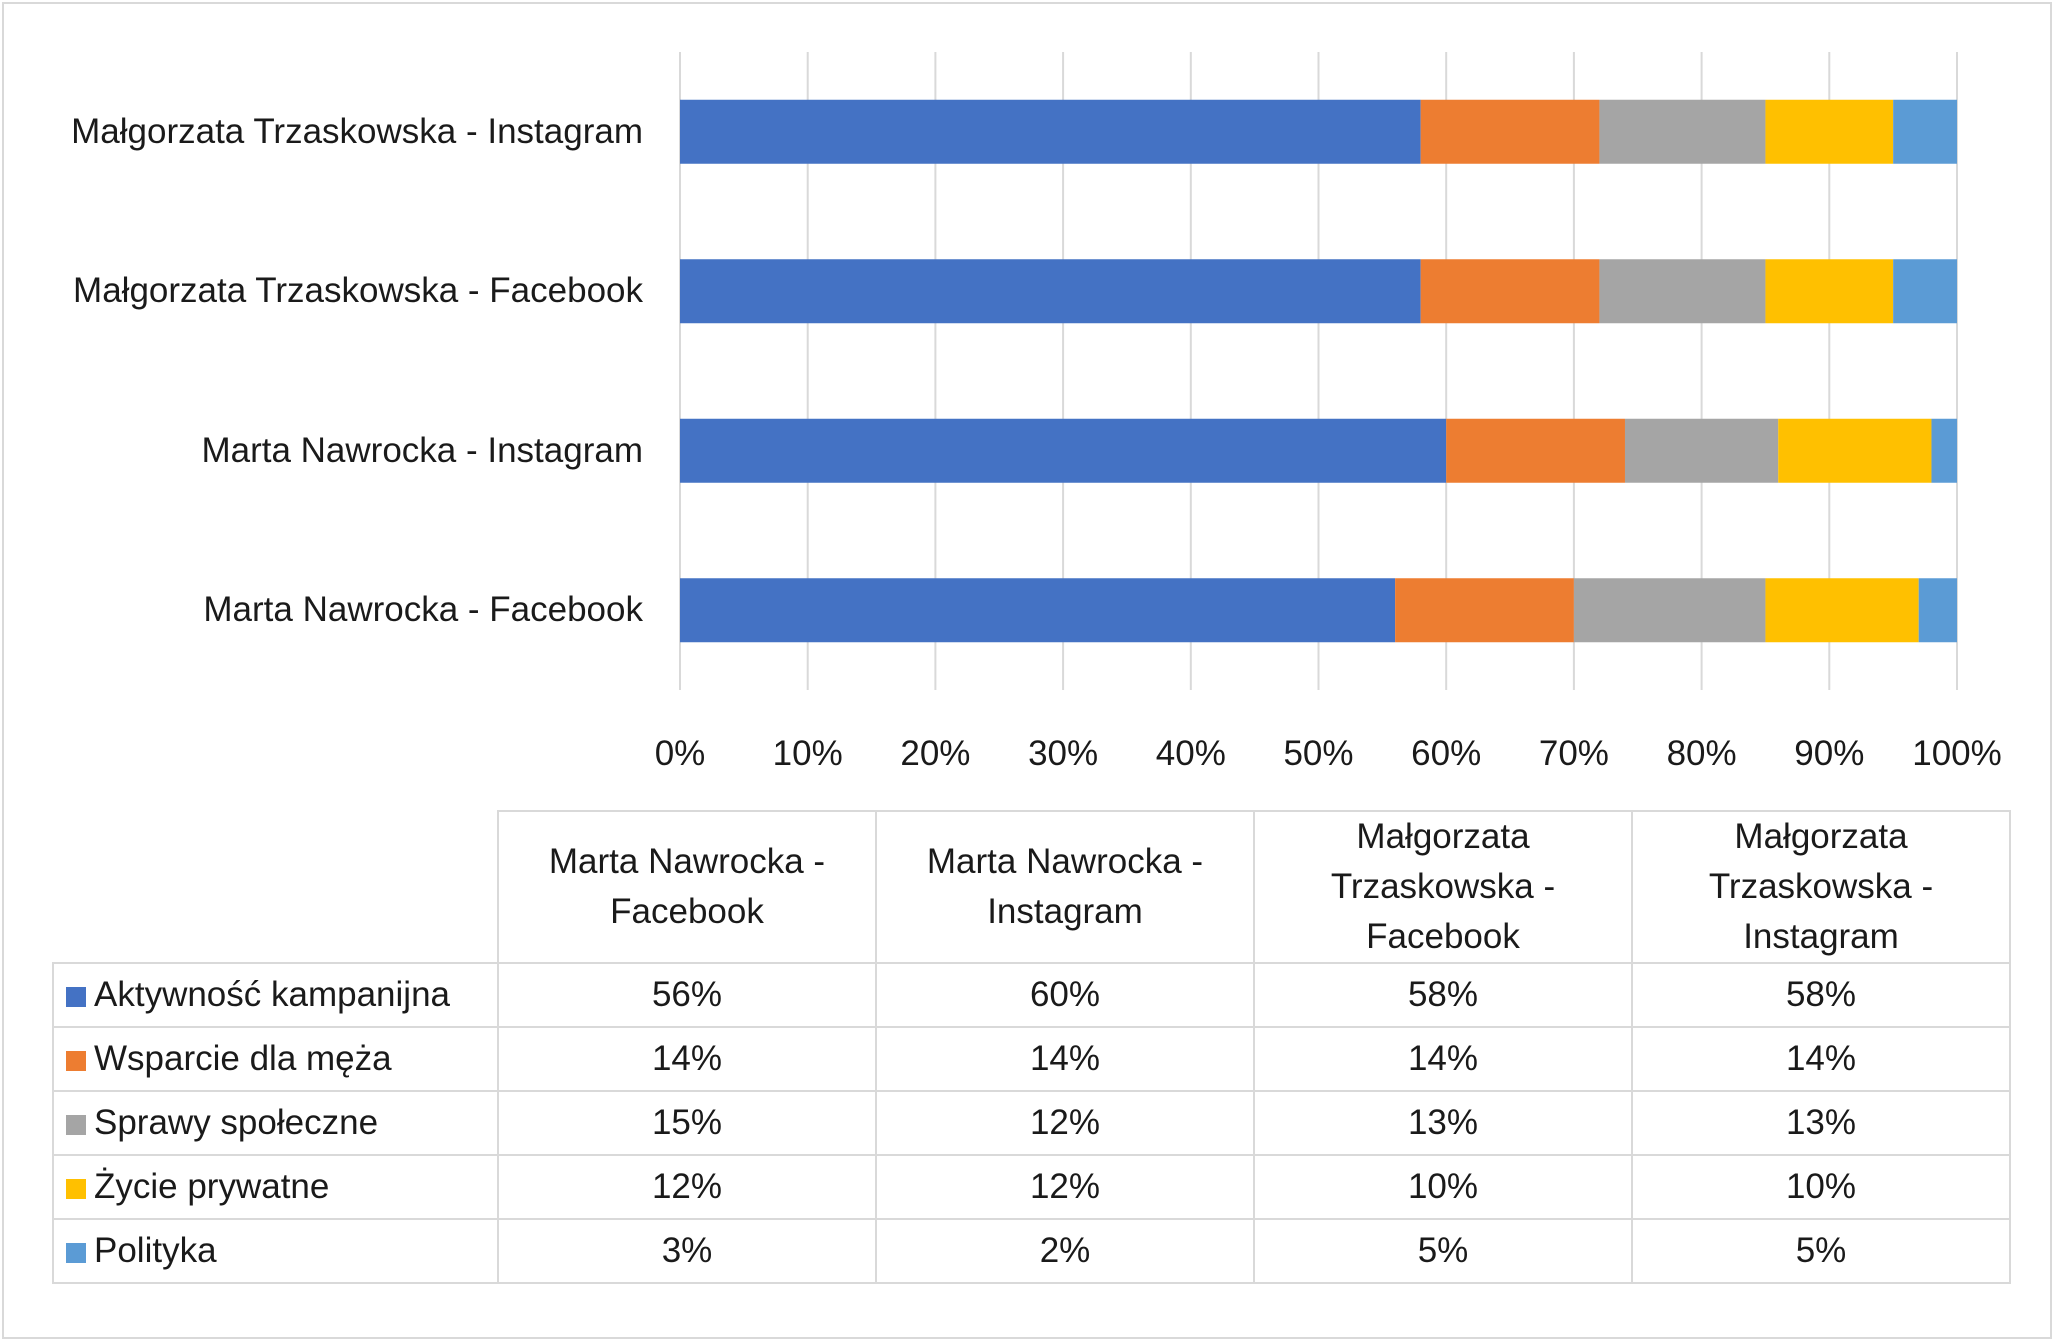 Image resolution: width=2056 pixels, height=1343 pixels. What do you see at coordinates (680, 753) in the screenshot?
I see `x-tick-label: 0%` at bounding box center [680, 753].